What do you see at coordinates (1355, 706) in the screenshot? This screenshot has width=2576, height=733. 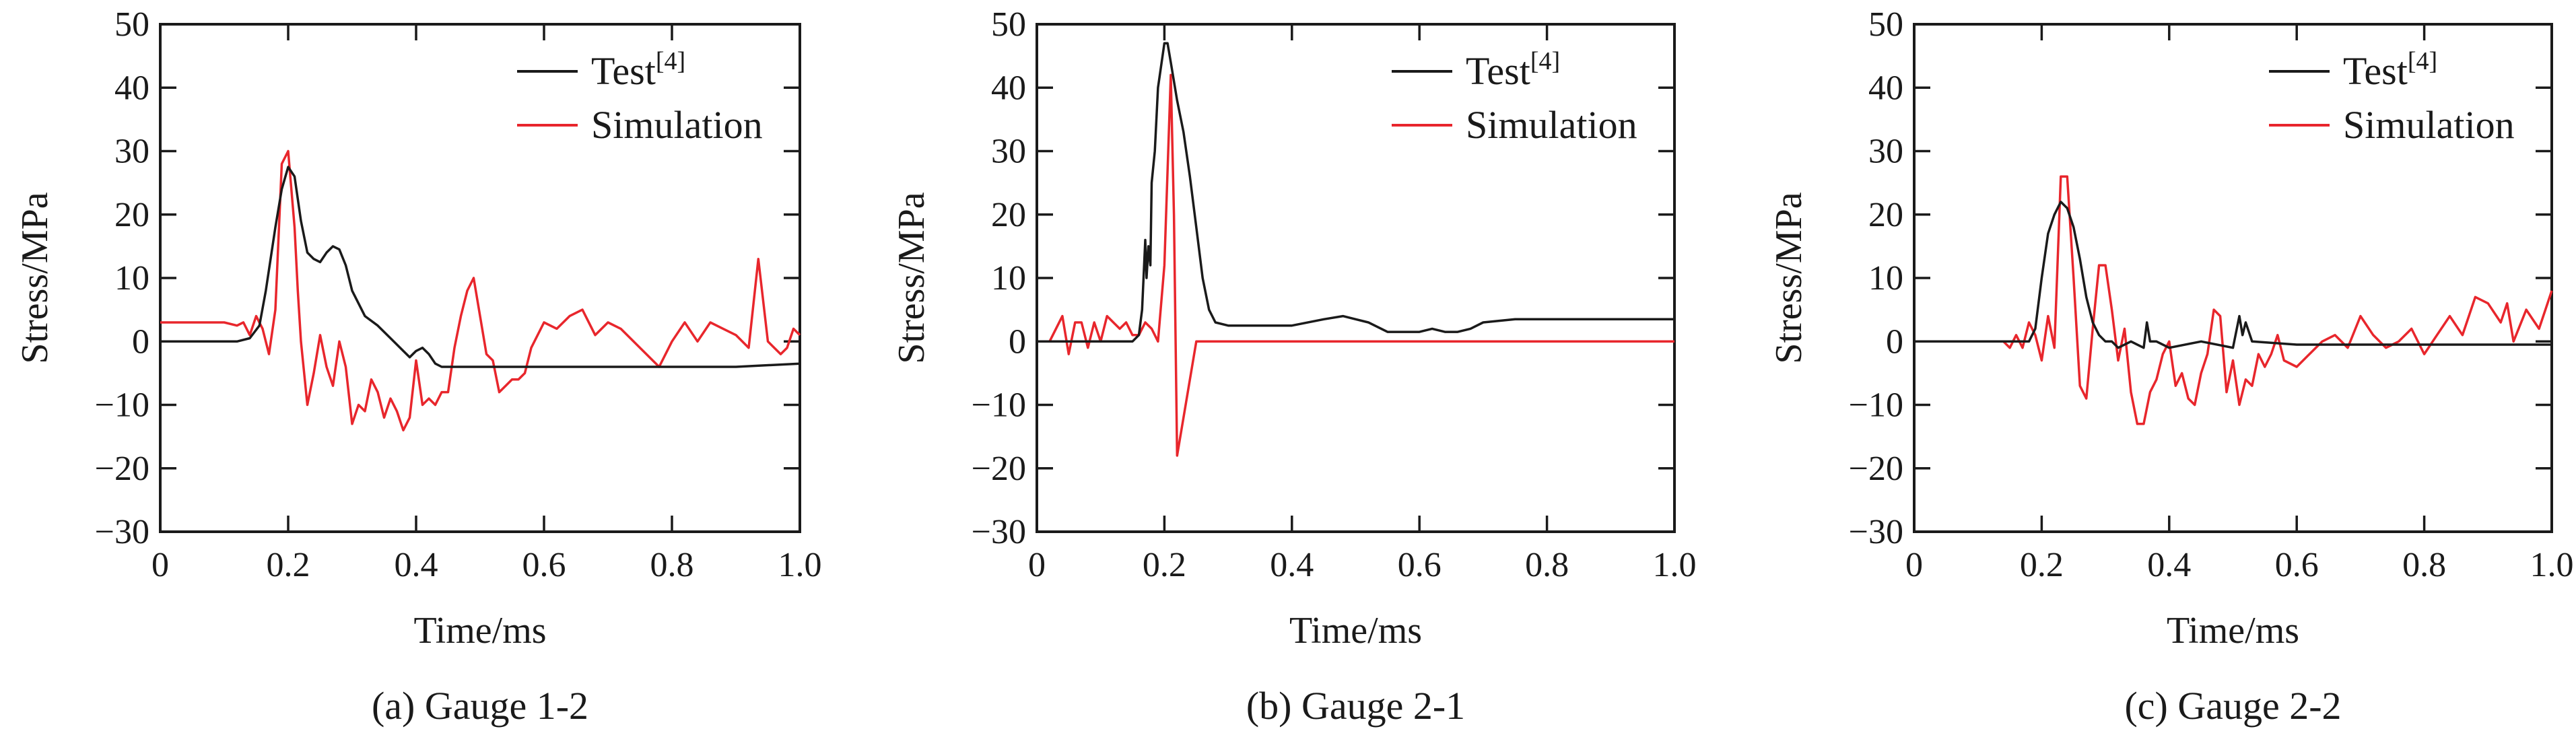 I see `panel-caption: (b) Gauge 2-1` at bounding box center [1355, 706].